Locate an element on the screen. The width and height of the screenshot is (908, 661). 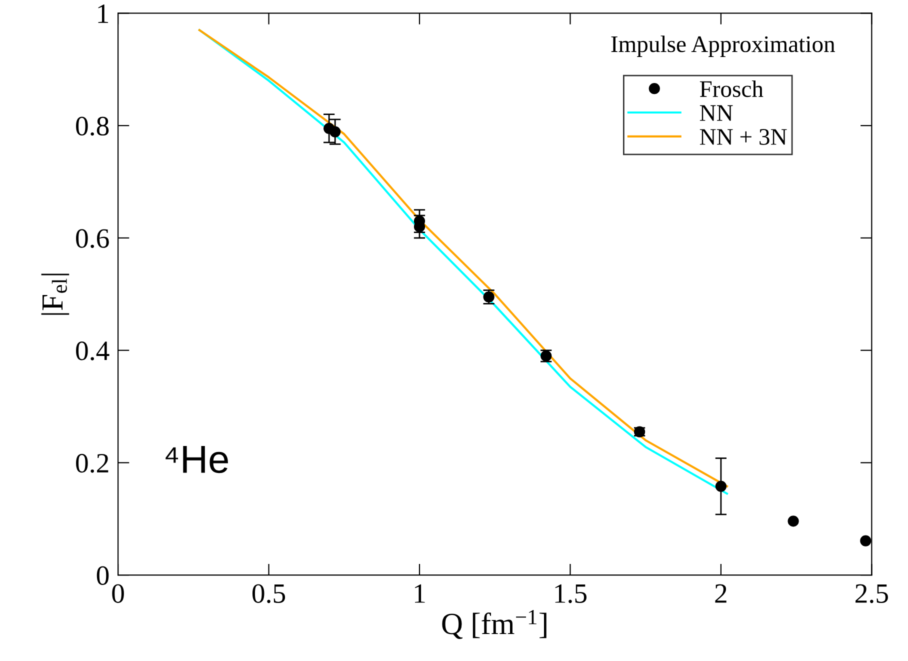
y-tick-label: 0.2 is located at coordinates (92, 463).